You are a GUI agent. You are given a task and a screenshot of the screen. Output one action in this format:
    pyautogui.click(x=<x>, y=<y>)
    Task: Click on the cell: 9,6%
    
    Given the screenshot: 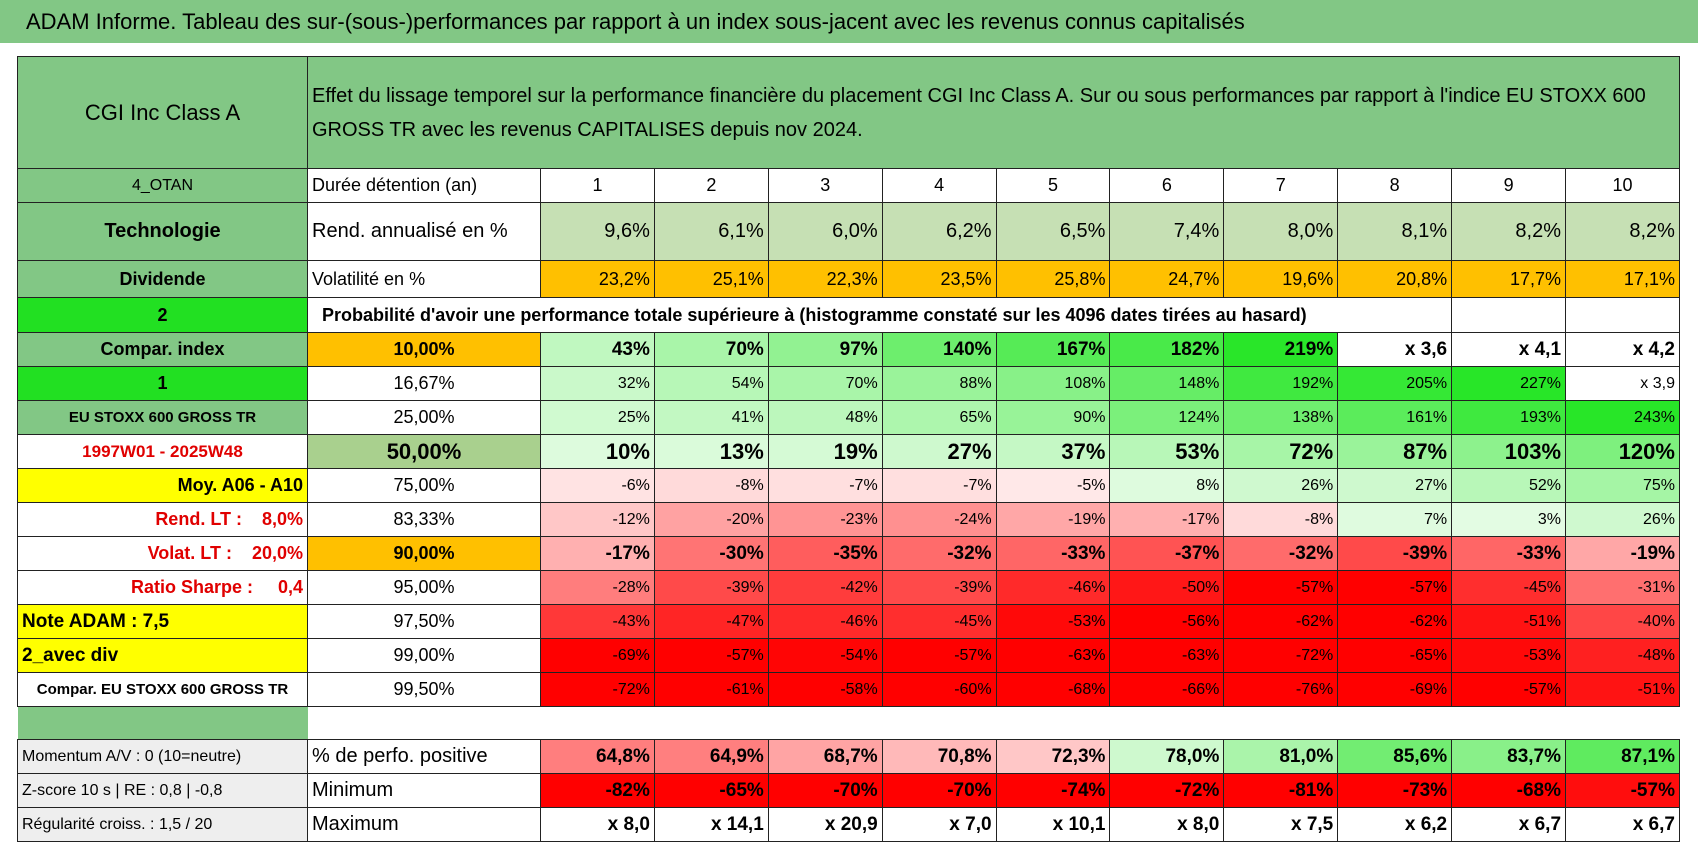 What is the action you would take?
    pyautogui.click(x=597, y=231)
    